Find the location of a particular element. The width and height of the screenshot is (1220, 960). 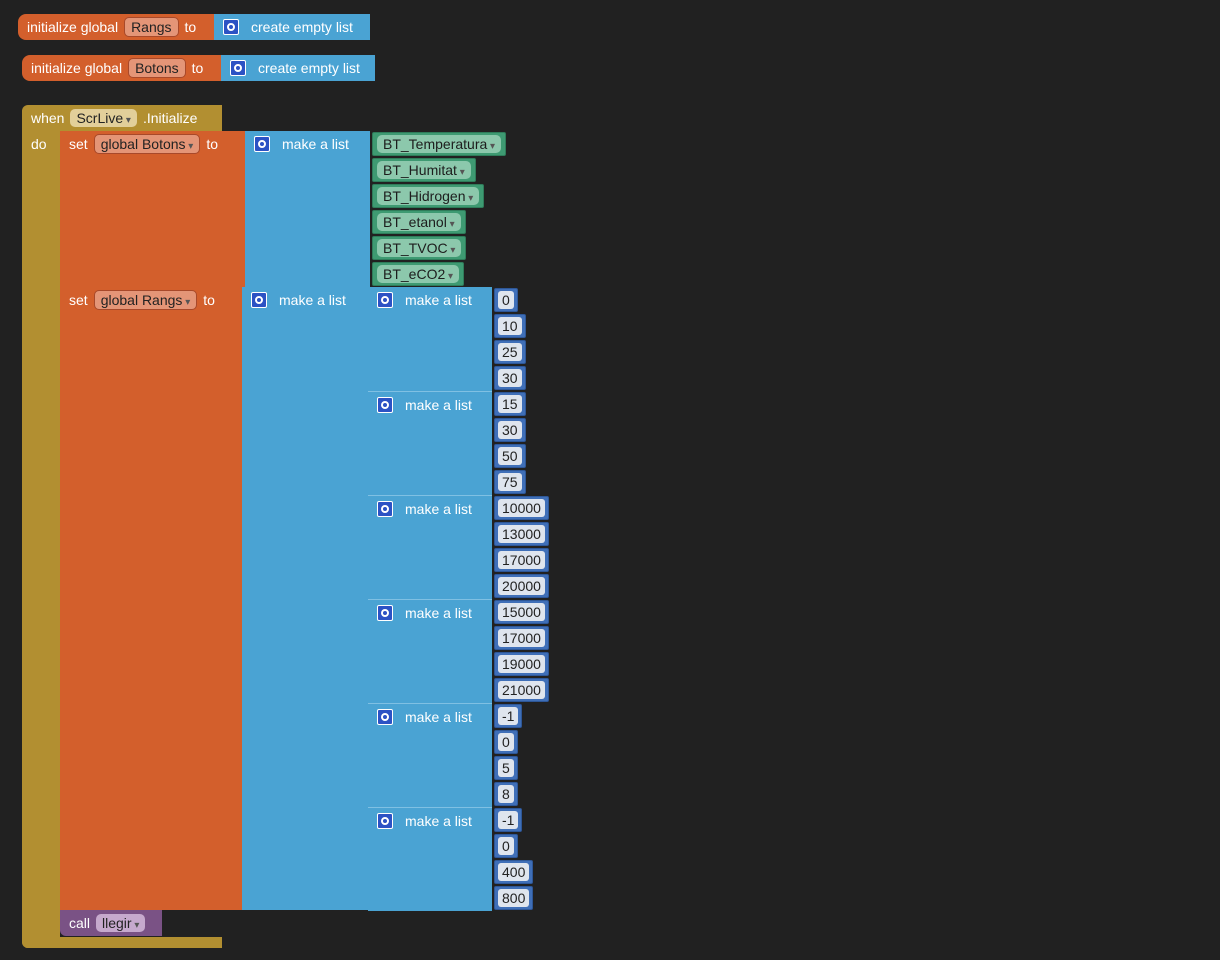

number-value: 15 is located at coordinates (510, 404).